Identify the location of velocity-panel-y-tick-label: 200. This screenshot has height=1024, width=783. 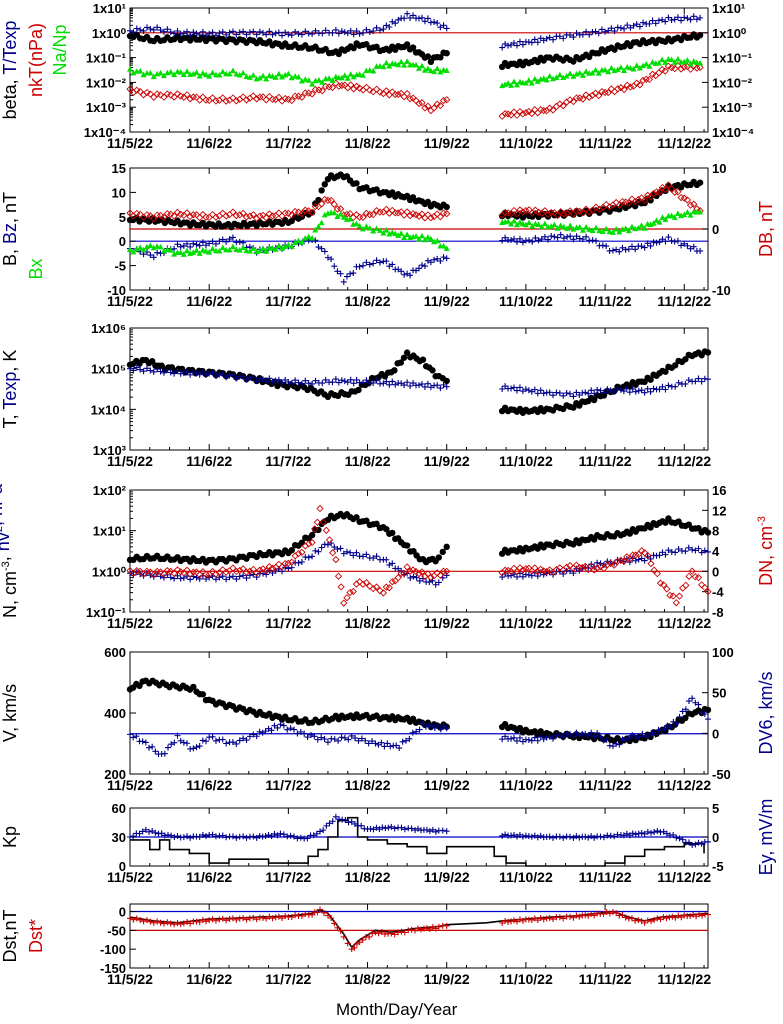
(115, 774).